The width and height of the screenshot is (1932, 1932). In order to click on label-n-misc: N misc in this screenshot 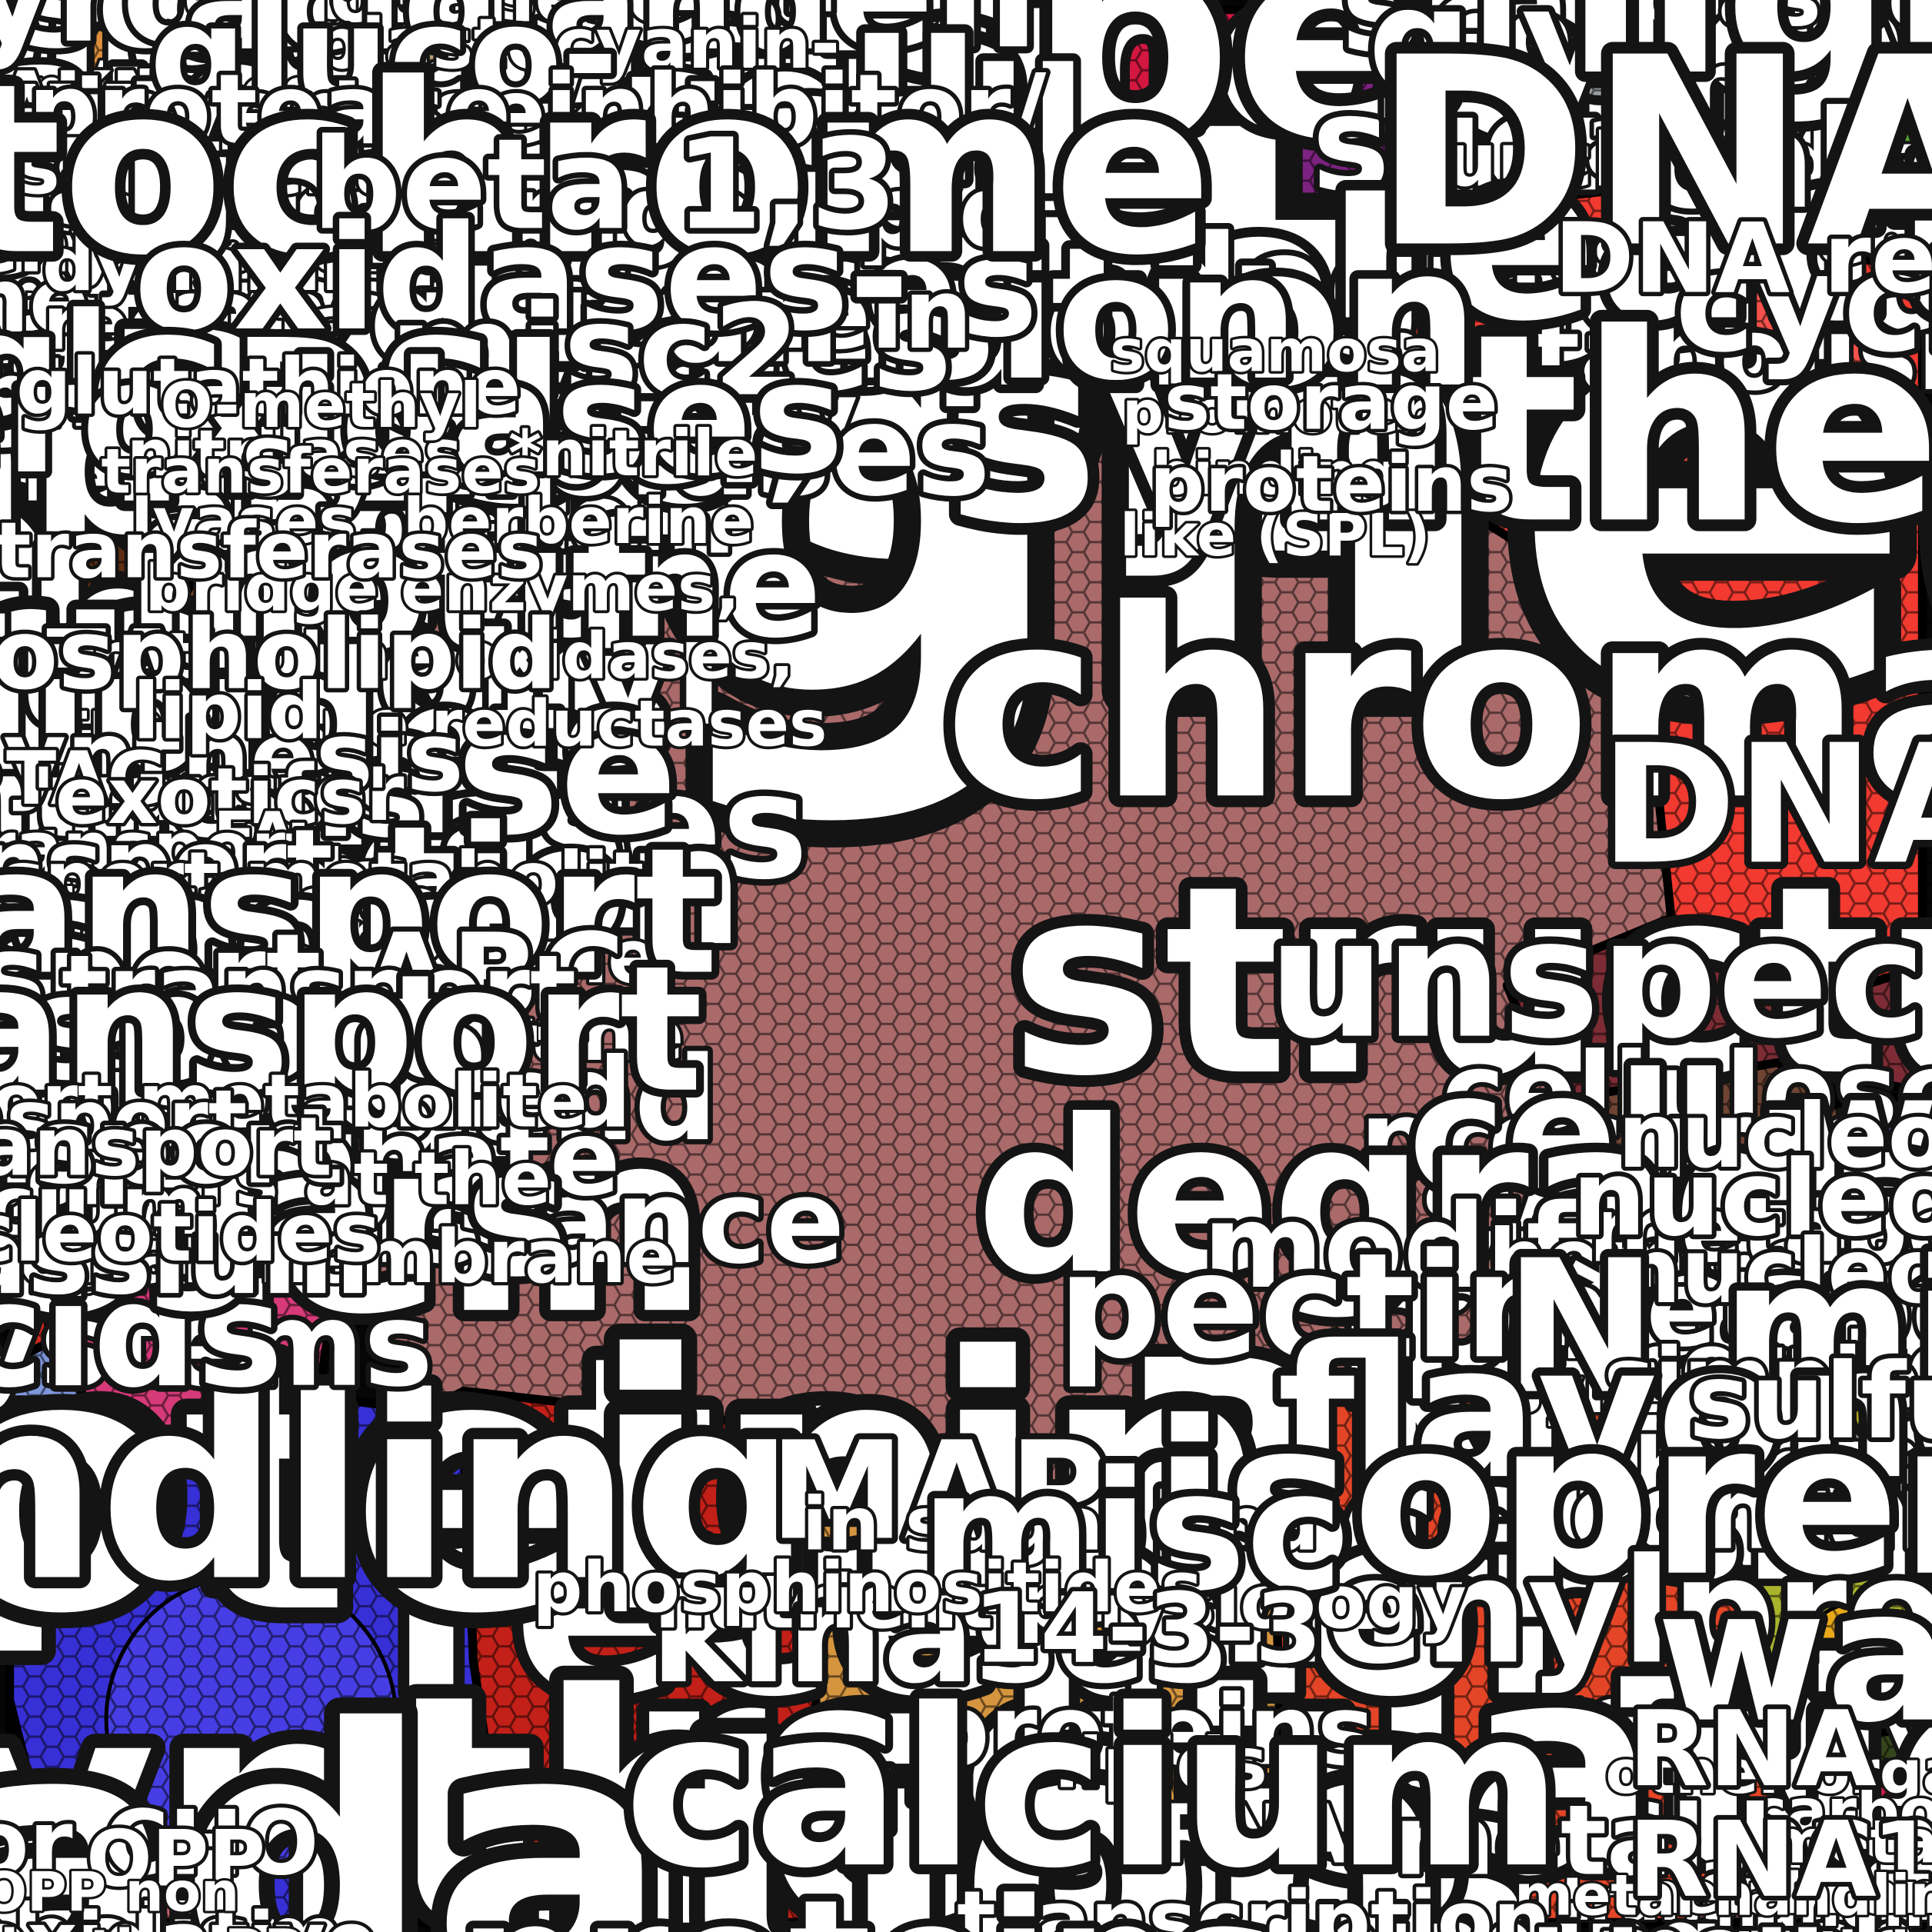, I will do `click(1718, 1328)`.